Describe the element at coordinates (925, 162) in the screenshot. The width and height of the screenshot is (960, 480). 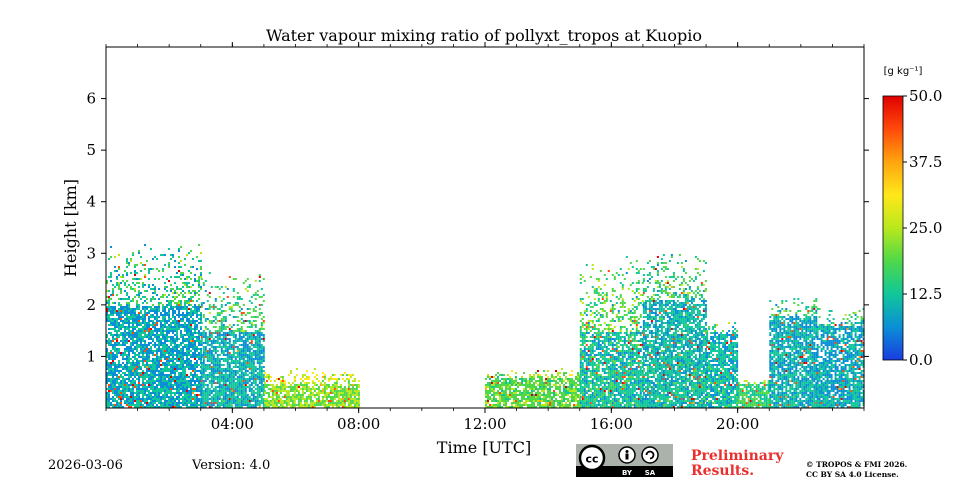
I see `colorbar-tick-label: 37.5` at that location.